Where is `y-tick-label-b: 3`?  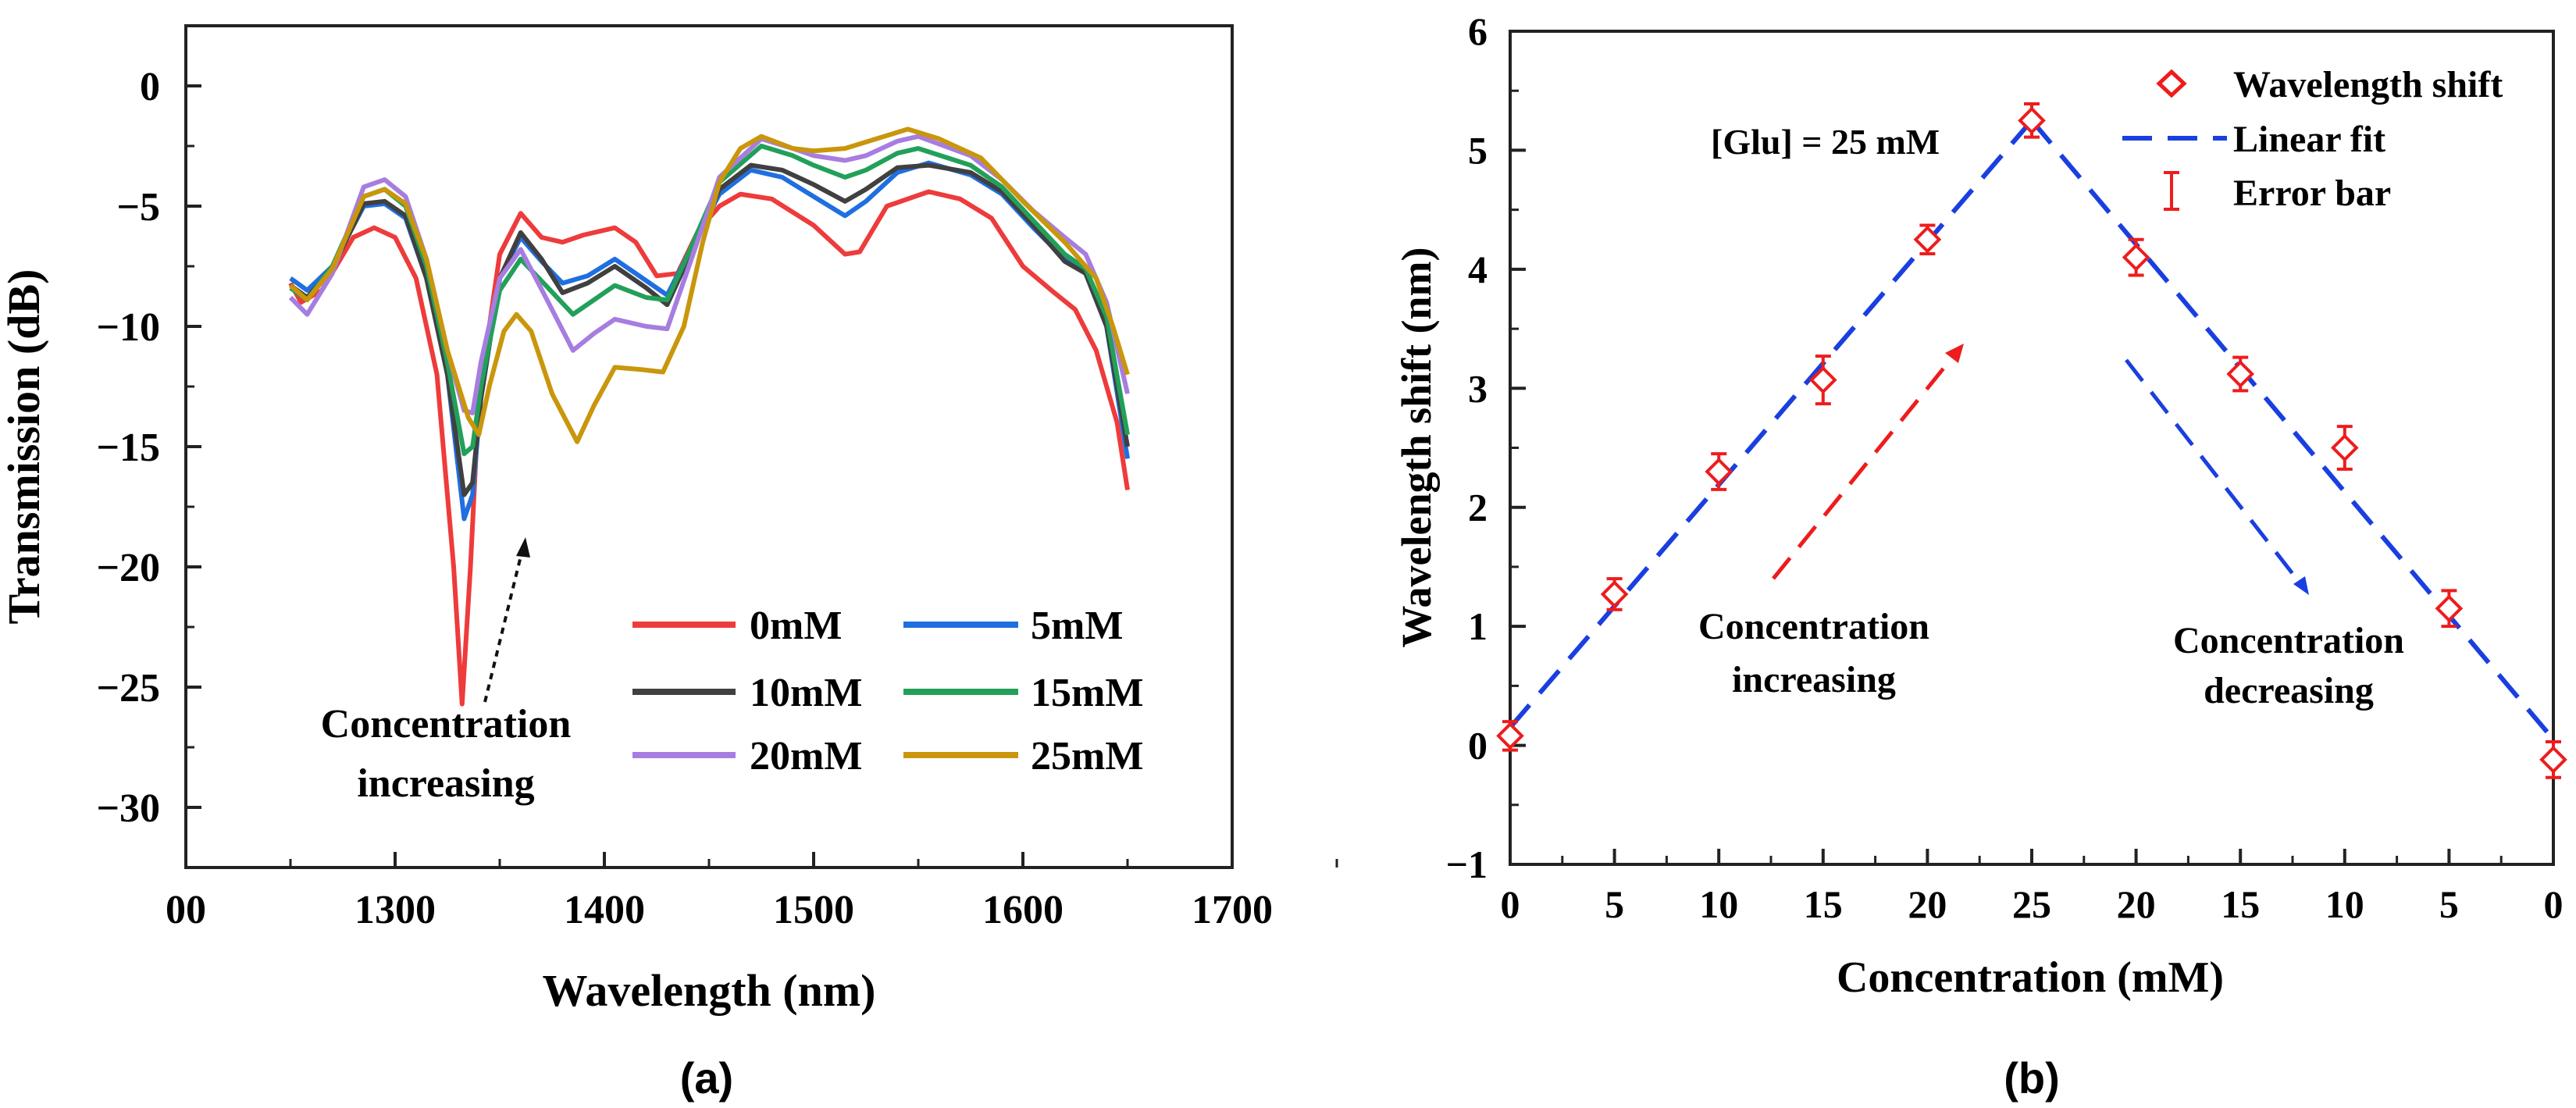
y-tick-label-b: 3 is located at coordinates (1478, 388).